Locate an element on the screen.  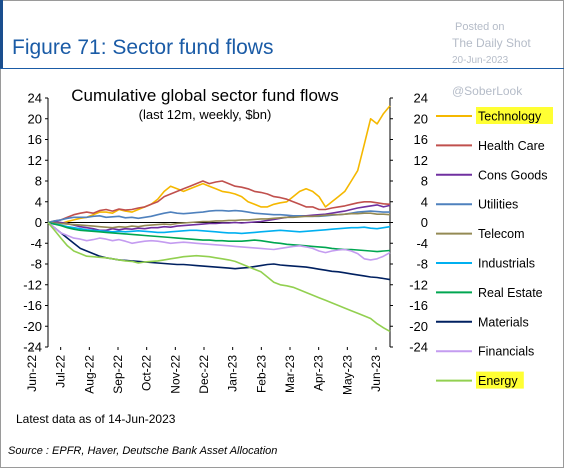
legend-highlight-technology is located at coordinates (514, 115).